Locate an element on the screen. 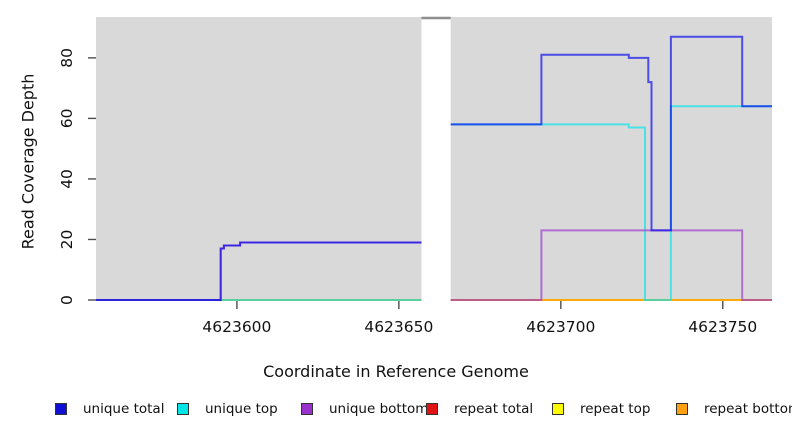  x-tick-label: 4623650 is located at coordinates (398, 327).